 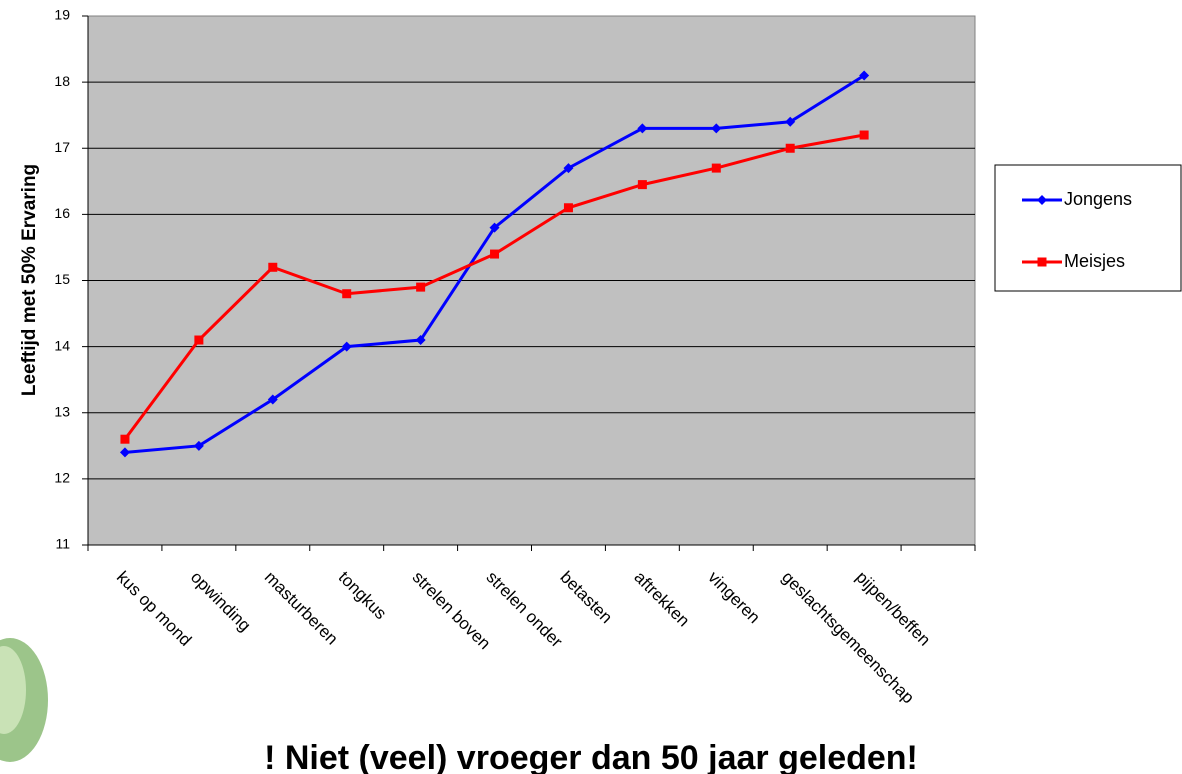 What do you see at coordinates (1094, 261) in the screenshot?
I see `legend-label: Meisjes` at bounding box center [1094, 261].